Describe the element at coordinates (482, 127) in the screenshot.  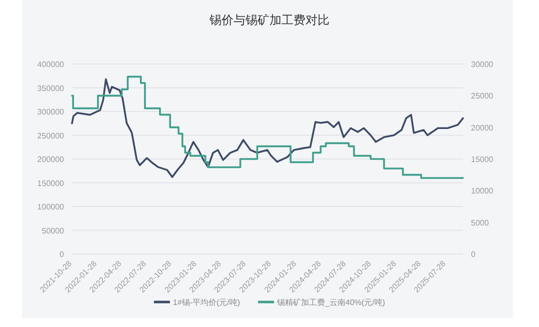
I see `y2-tick-label: 20000` at that location.